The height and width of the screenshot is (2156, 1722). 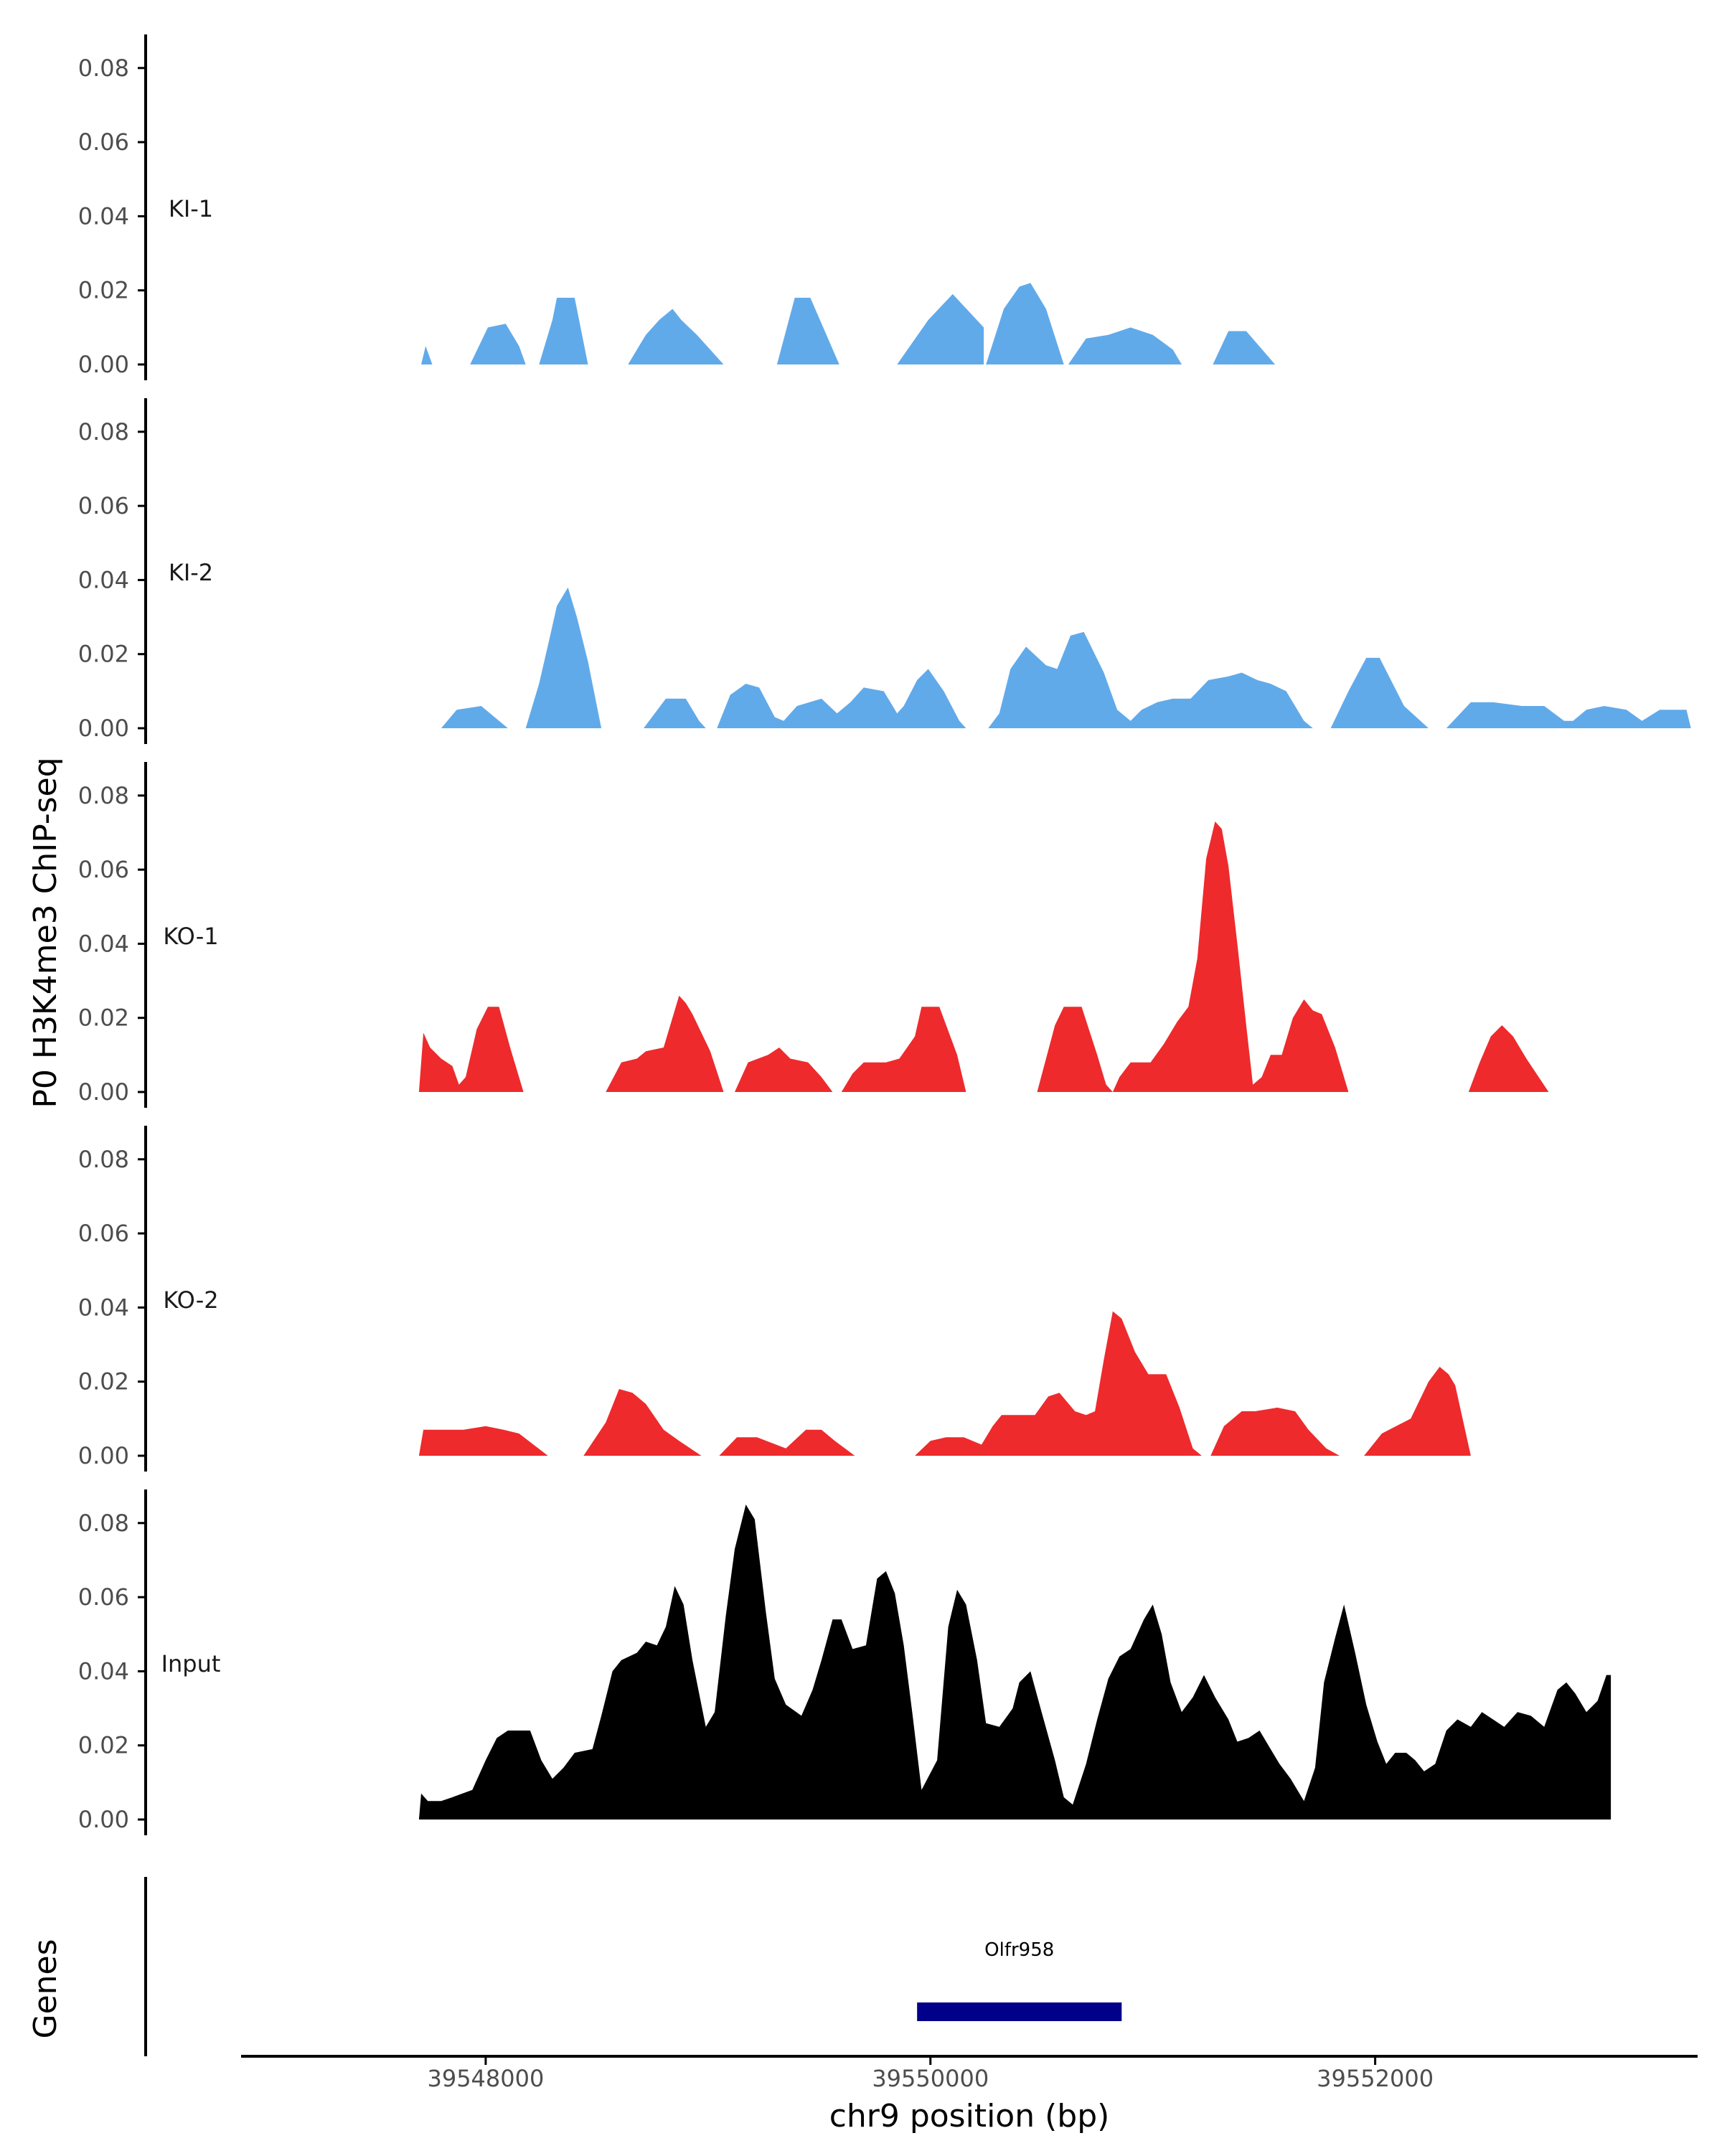 What do you see at coordinates (775, 1299) in the screenshot?
I see `track-panel-ko-2: 0.00 0.02 0.04 0.06 0.08 KO-2` at bounding box center [775, 1299].